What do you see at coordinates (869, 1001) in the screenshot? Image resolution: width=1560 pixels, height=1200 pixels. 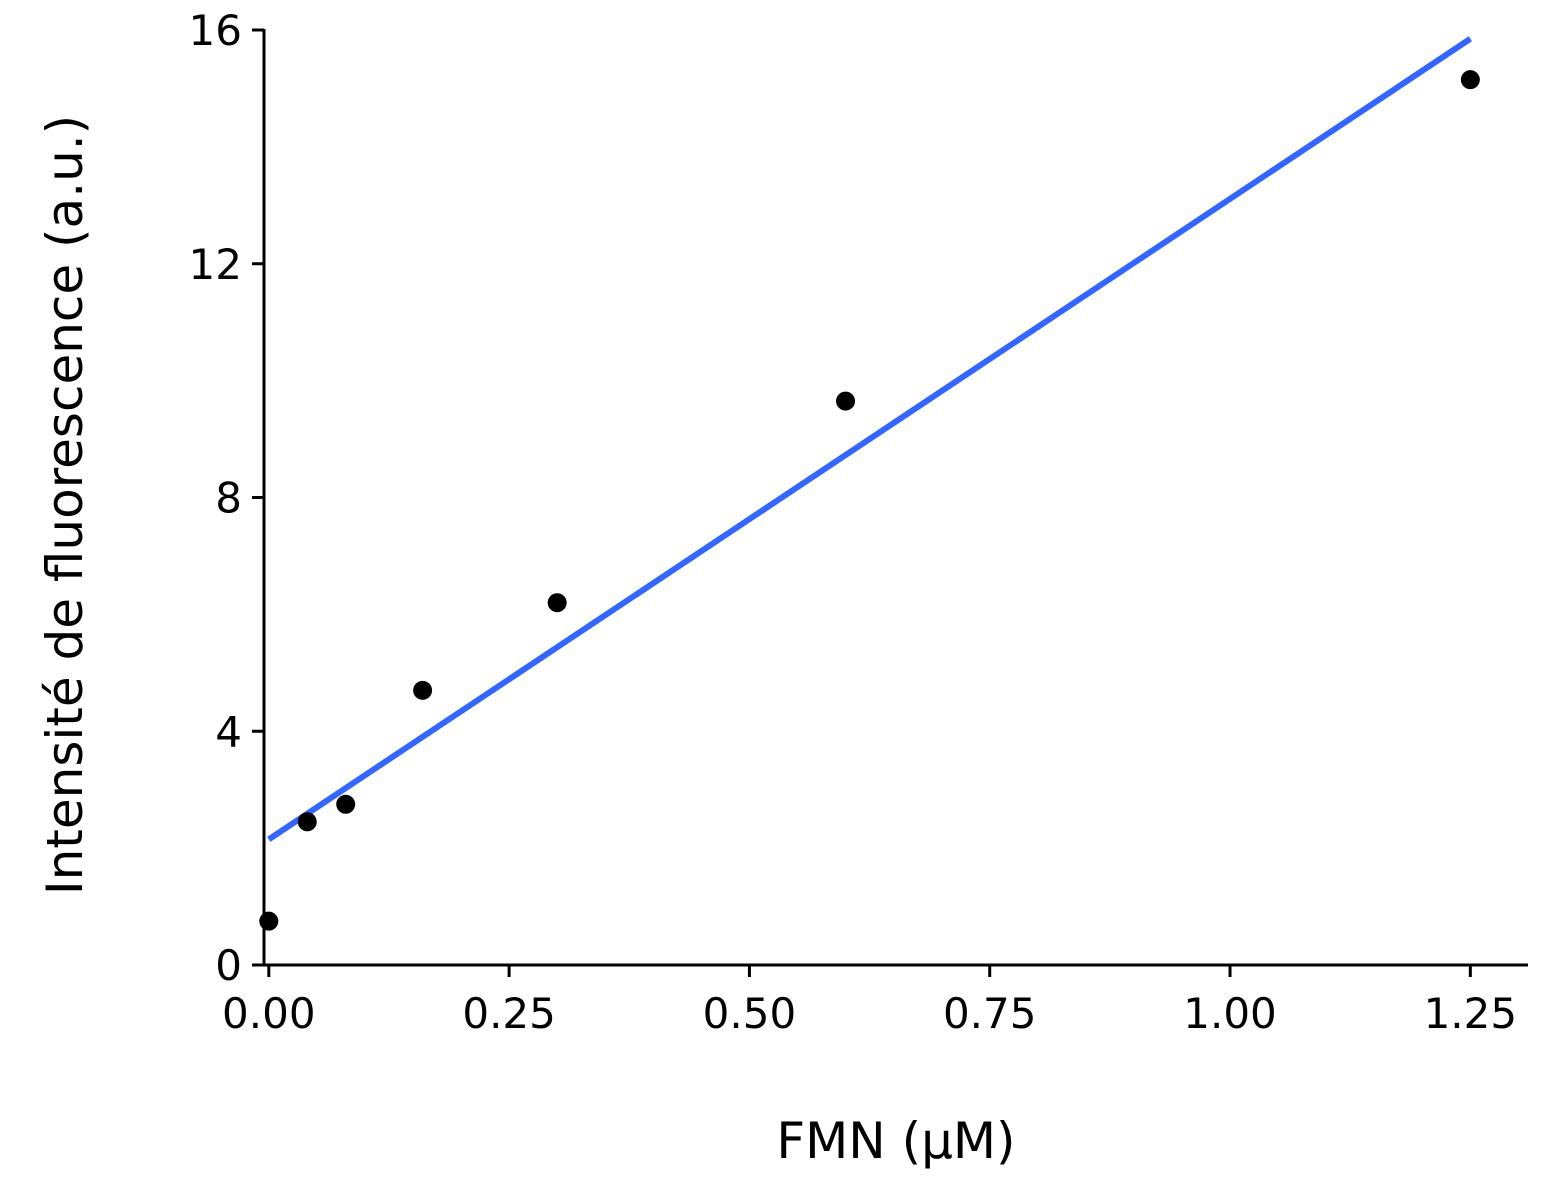 I see `x-ticks: 0.00 0.25 0.50 0.75 1.00 1.25` at bounding box center [869, 1001].